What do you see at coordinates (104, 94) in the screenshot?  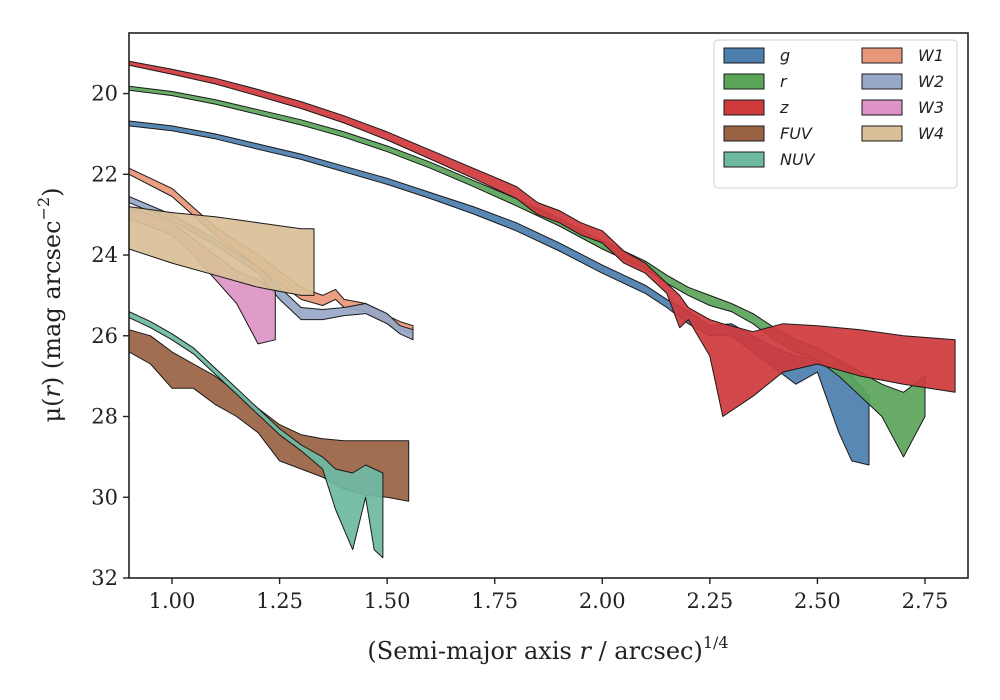 I see `y-tick-label: 20` at bounding box center [104, 94].